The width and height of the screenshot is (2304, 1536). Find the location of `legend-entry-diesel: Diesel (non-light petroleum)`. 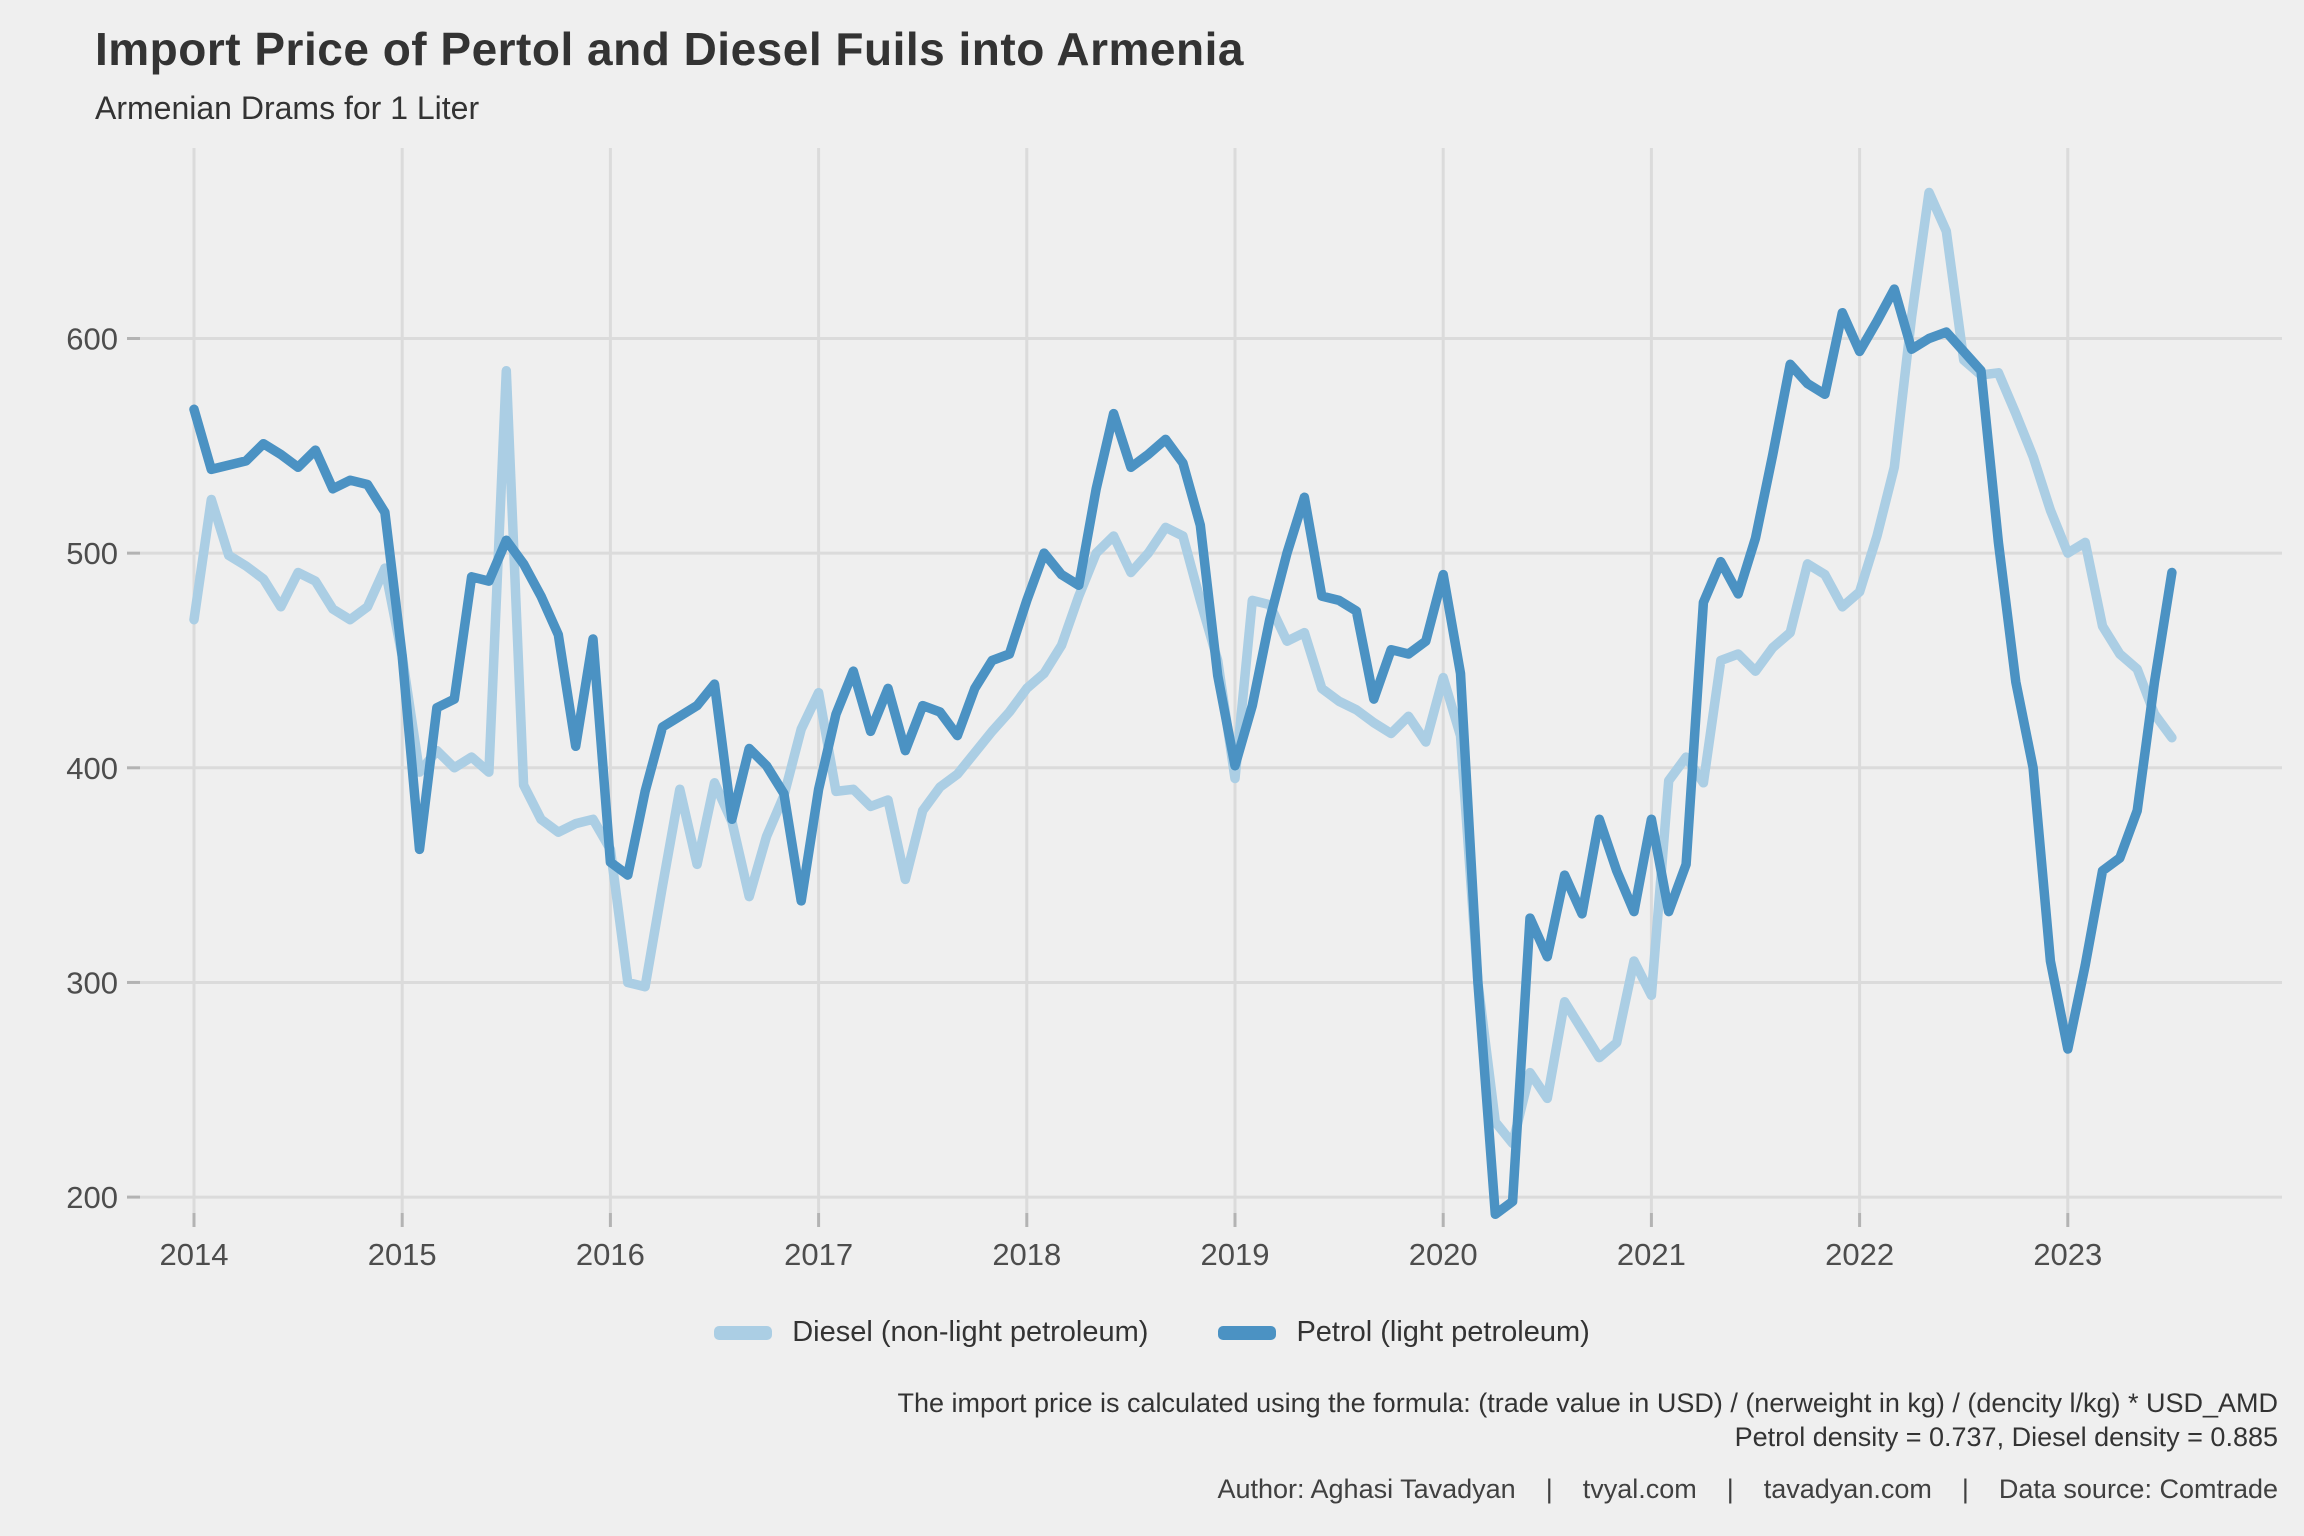

legend-entry-diesel: Diesel (non-light petroleum) is located at coordinates (931, 1332).